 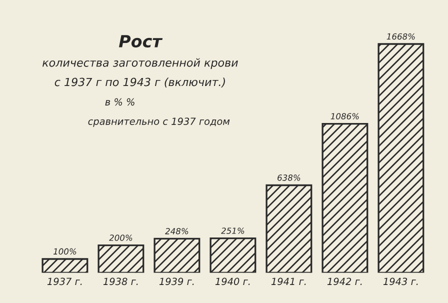 I want to click on x-tick-label: 1942 г., so click(x=344, y=282).